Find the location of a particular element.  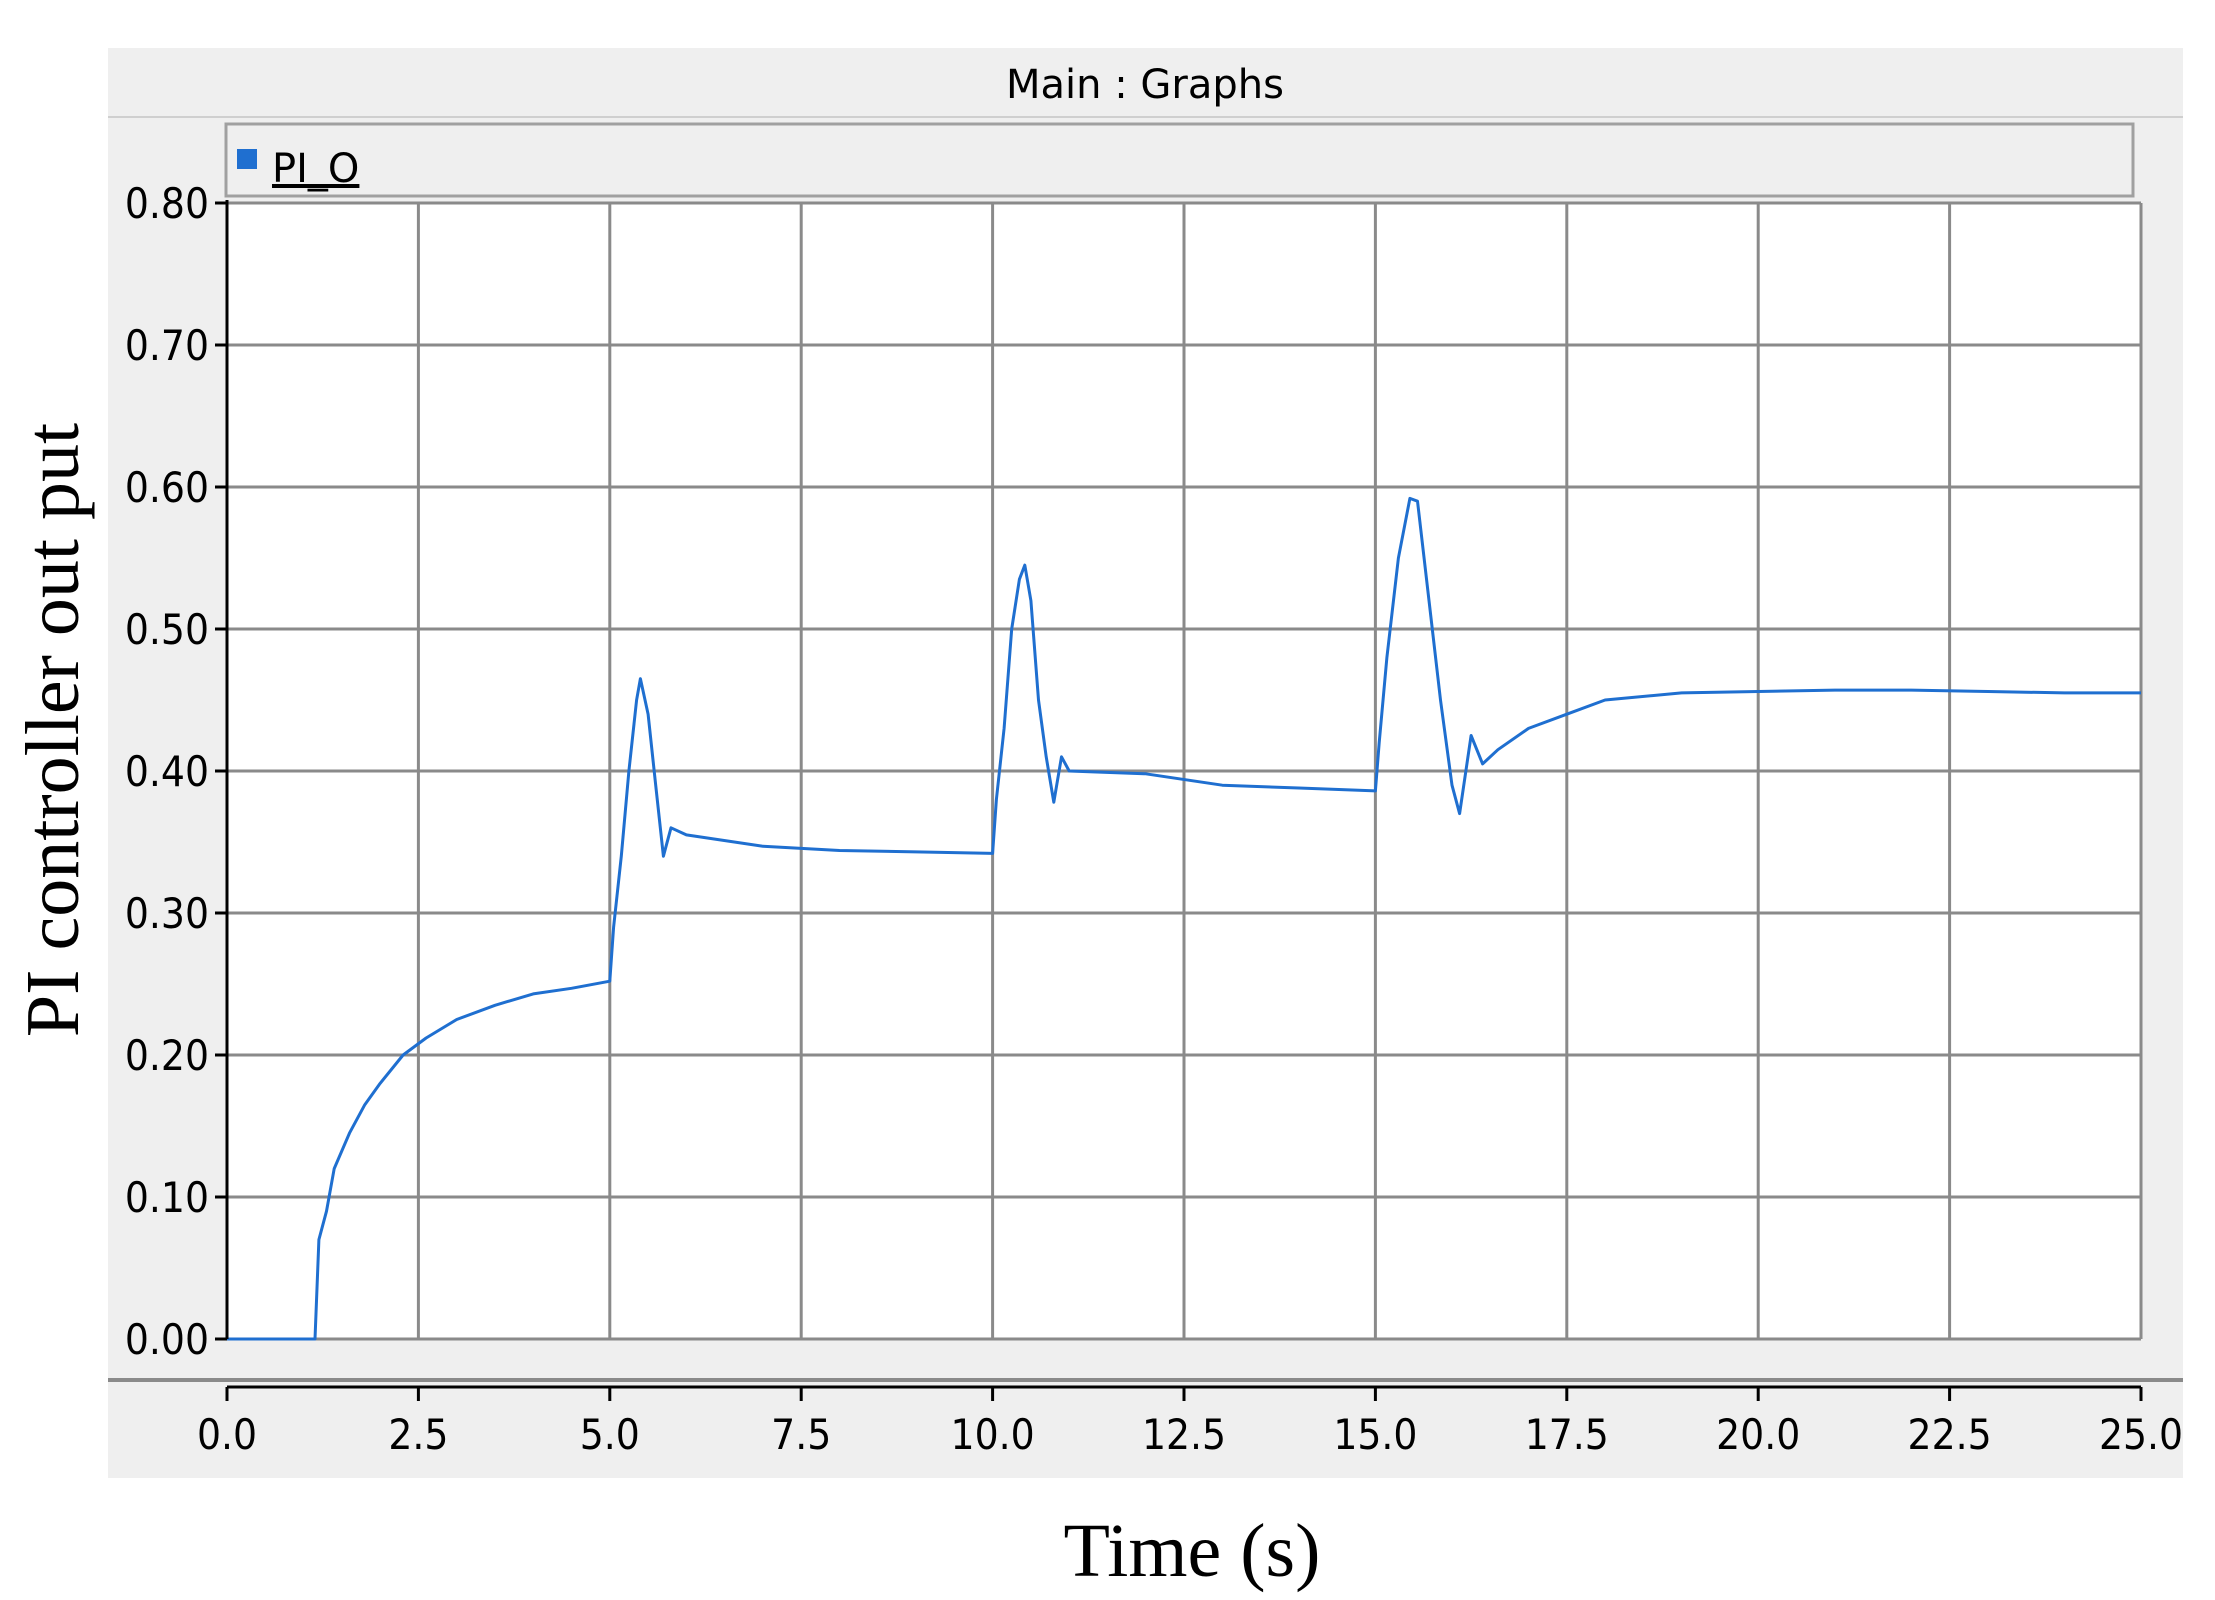

x-tick-label: 25.0 is located at coordinates (2141, 1434).